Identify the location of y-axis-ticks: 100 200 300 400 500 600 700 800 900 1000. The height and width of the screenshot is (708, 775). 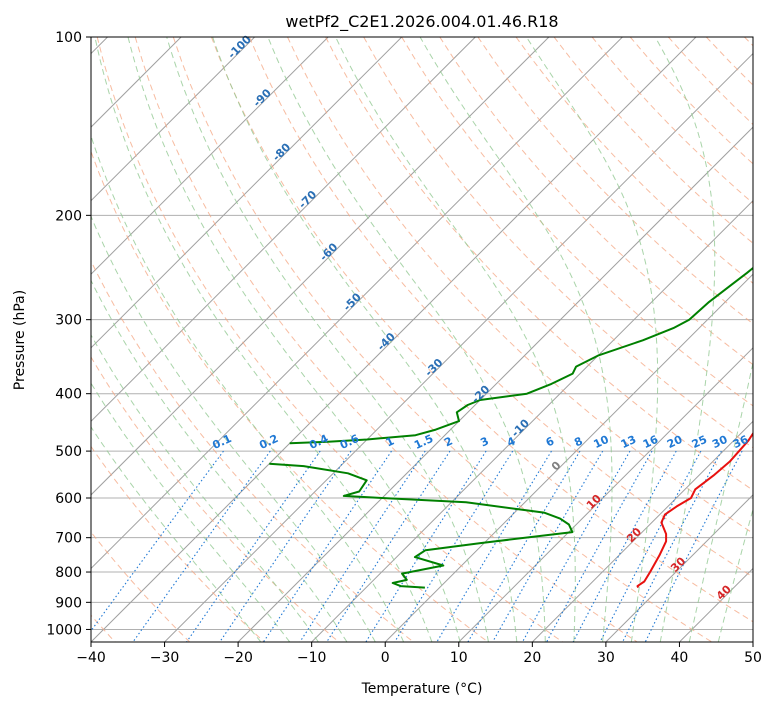
(68, 334).